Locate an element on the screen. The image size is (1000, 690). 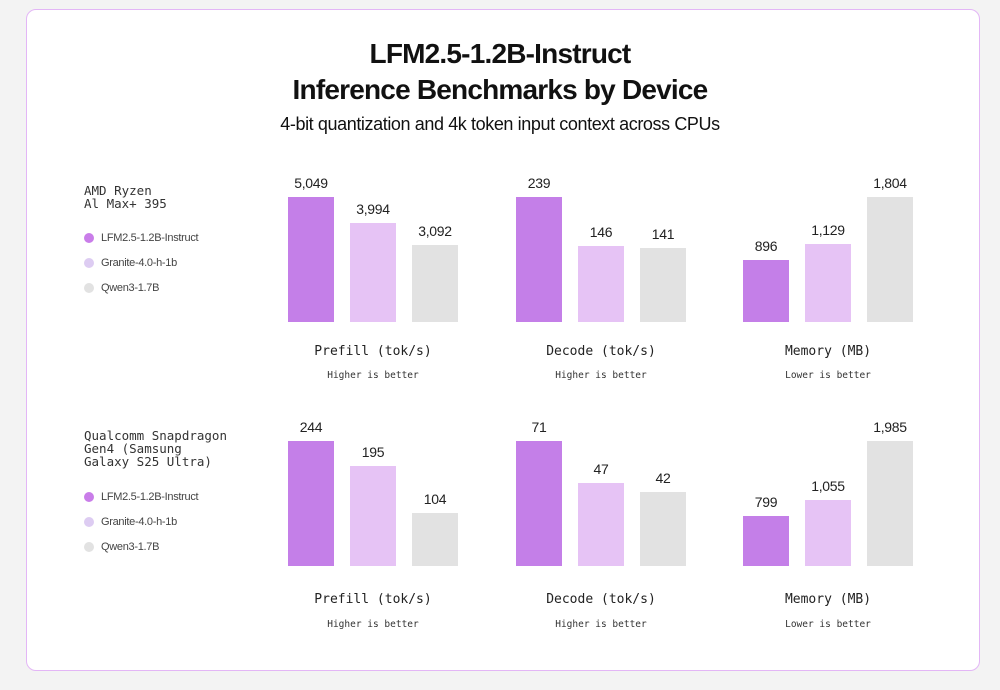
data-label: 104 is located at coordinates (435, 498).